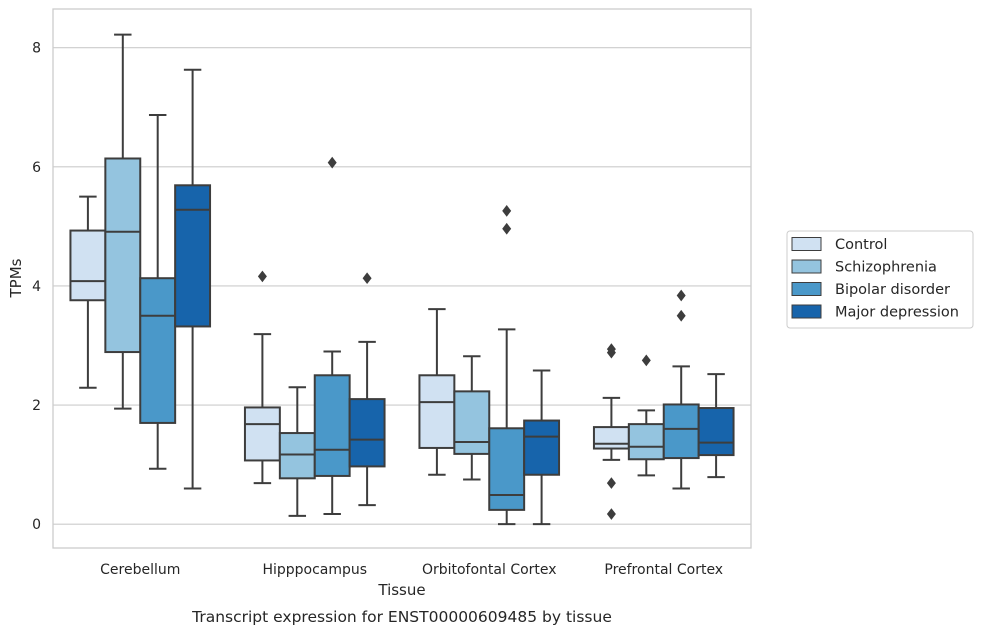 The image size is (983, 634). I want to click on legend-label: Bipolar disorder, so click(892, 290).